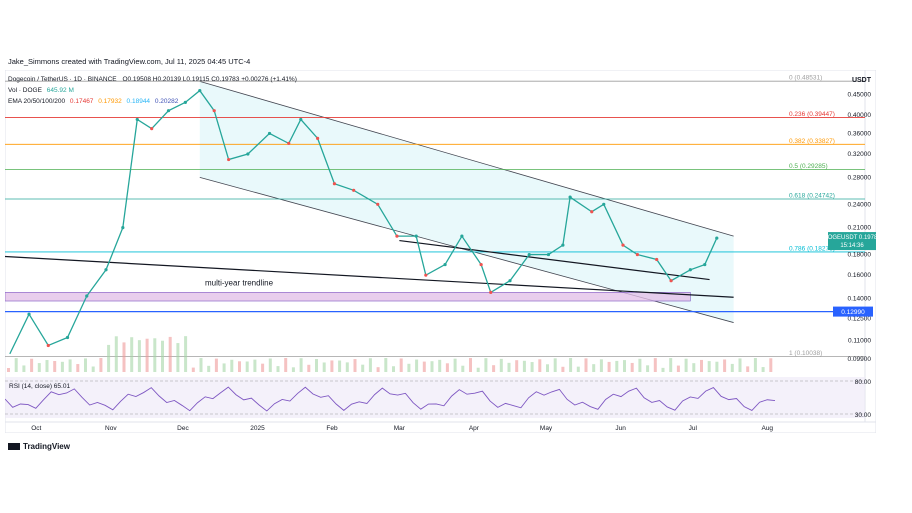 The height and width of the screenshot is (513, 912). I want to click on ema-200-value: 0.20282, so click(166, 101).